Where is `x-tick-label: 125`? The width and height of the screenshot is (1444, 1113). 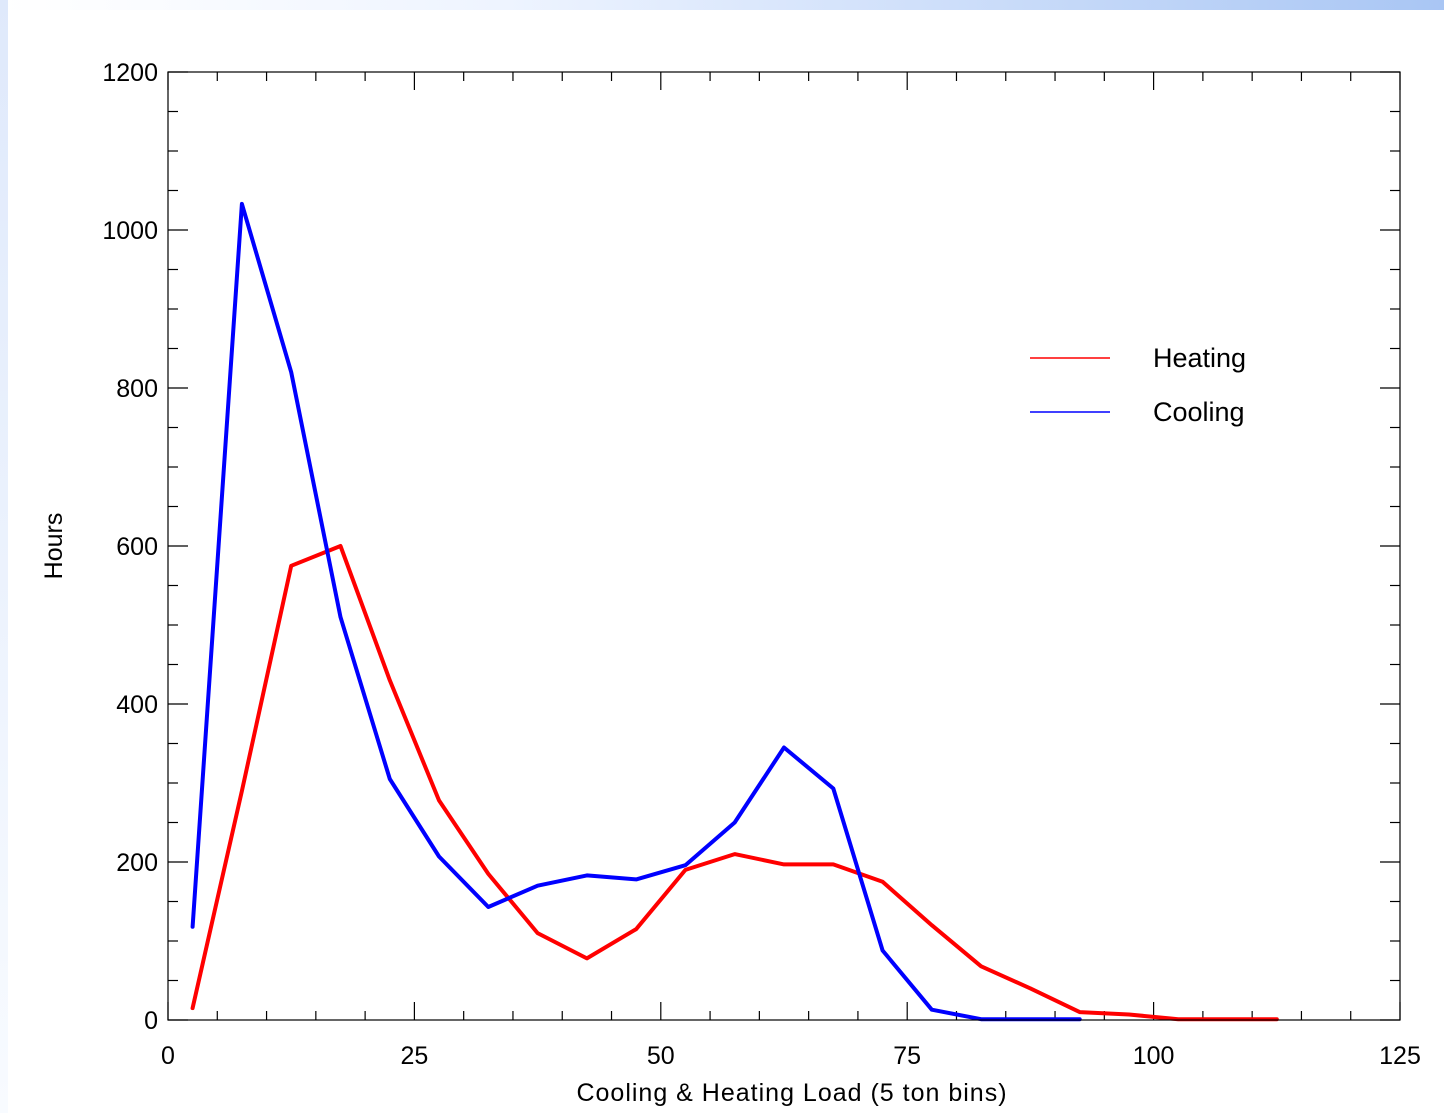 x-tick-label: 125 is located at coordinates (1400, 1056).